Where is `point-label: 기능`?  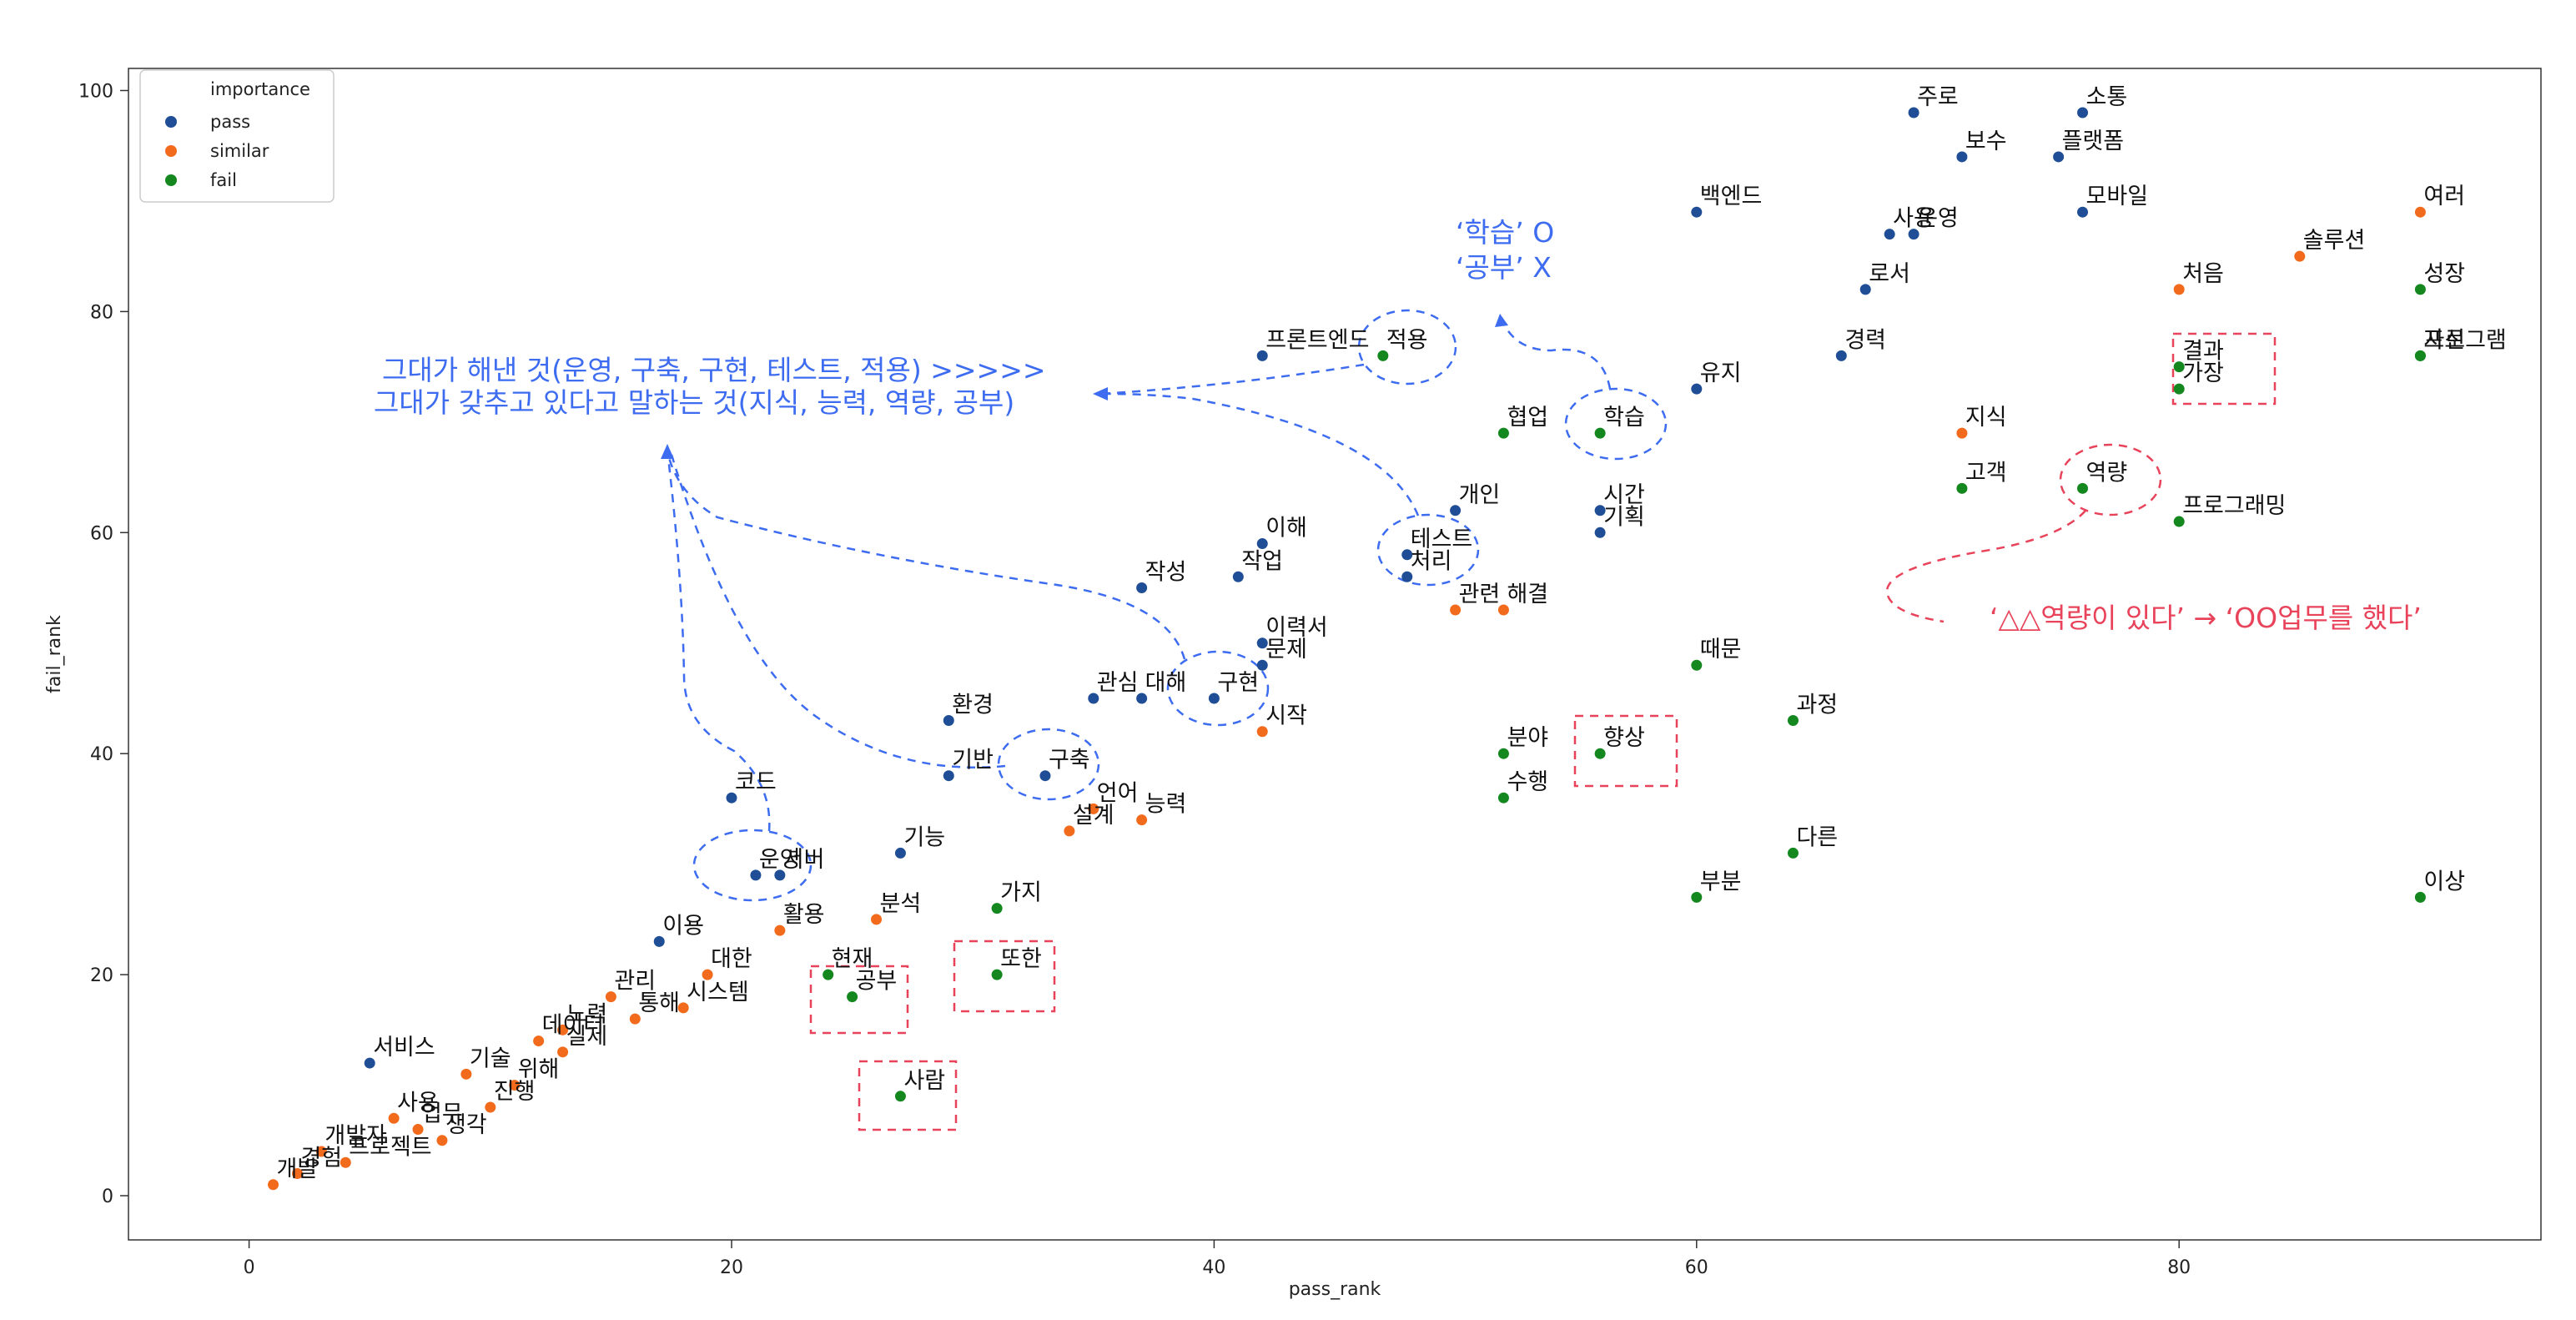
point-label: 기능 is located at coordinates (924, 837).